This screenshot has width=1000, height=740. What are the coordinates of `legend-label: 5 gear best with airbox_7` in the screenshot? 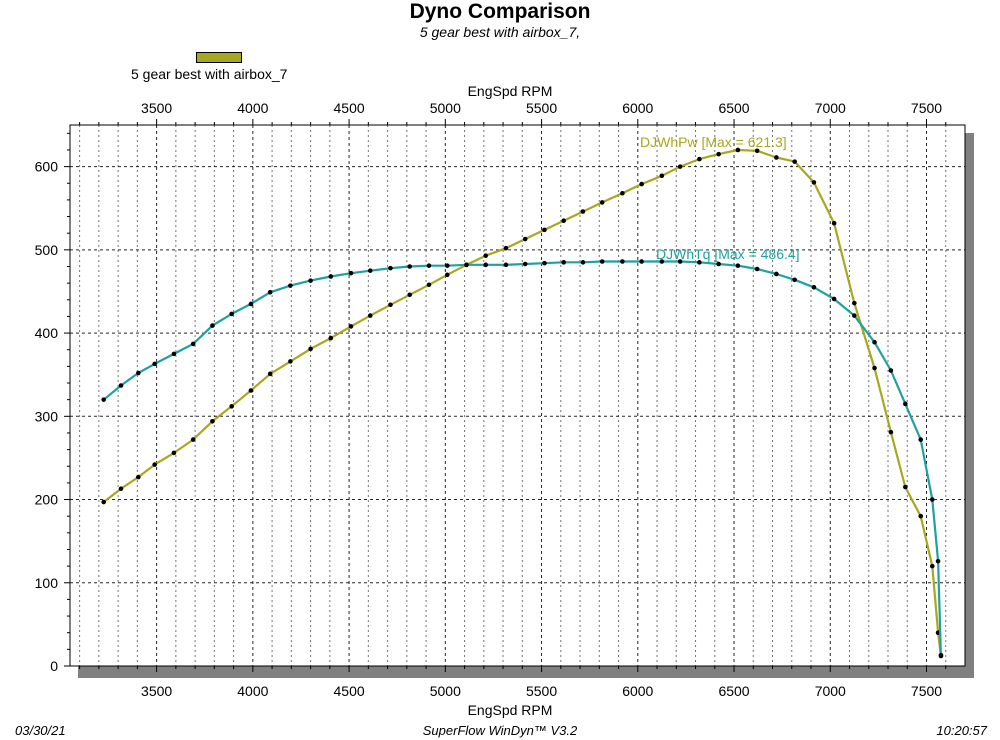 It's located at (209, 74).